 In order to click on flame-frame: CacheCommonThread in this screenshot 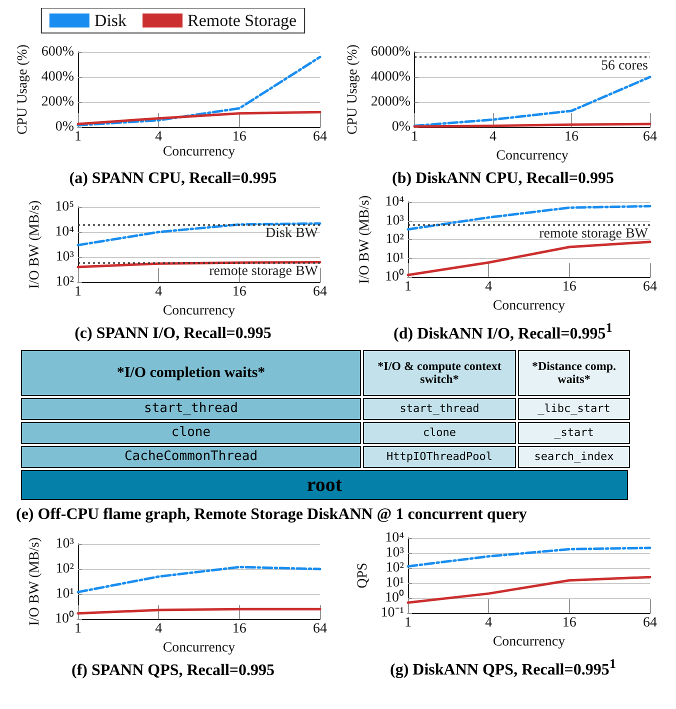, I will do `click(191, 457)`.